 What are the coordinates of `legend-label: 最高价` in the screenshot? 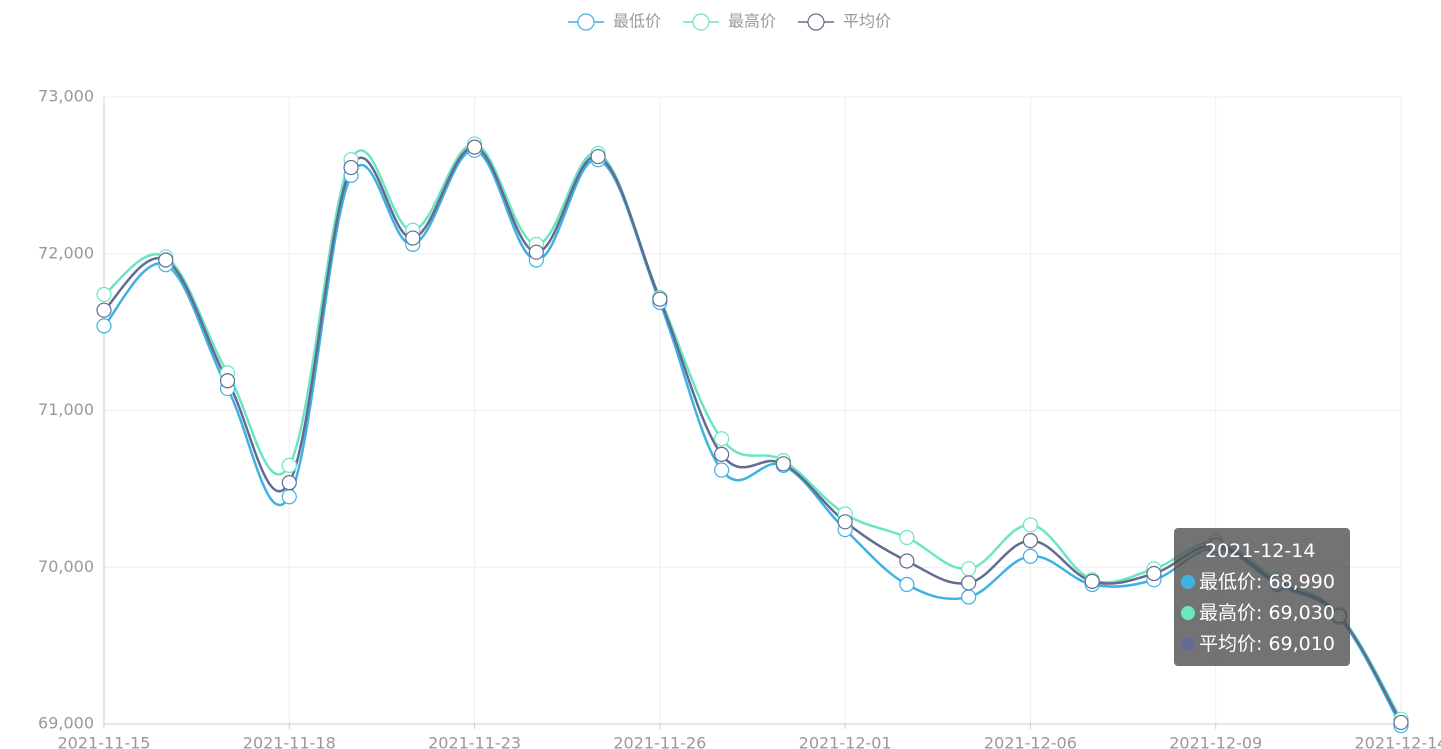 It's located at (752, 21).